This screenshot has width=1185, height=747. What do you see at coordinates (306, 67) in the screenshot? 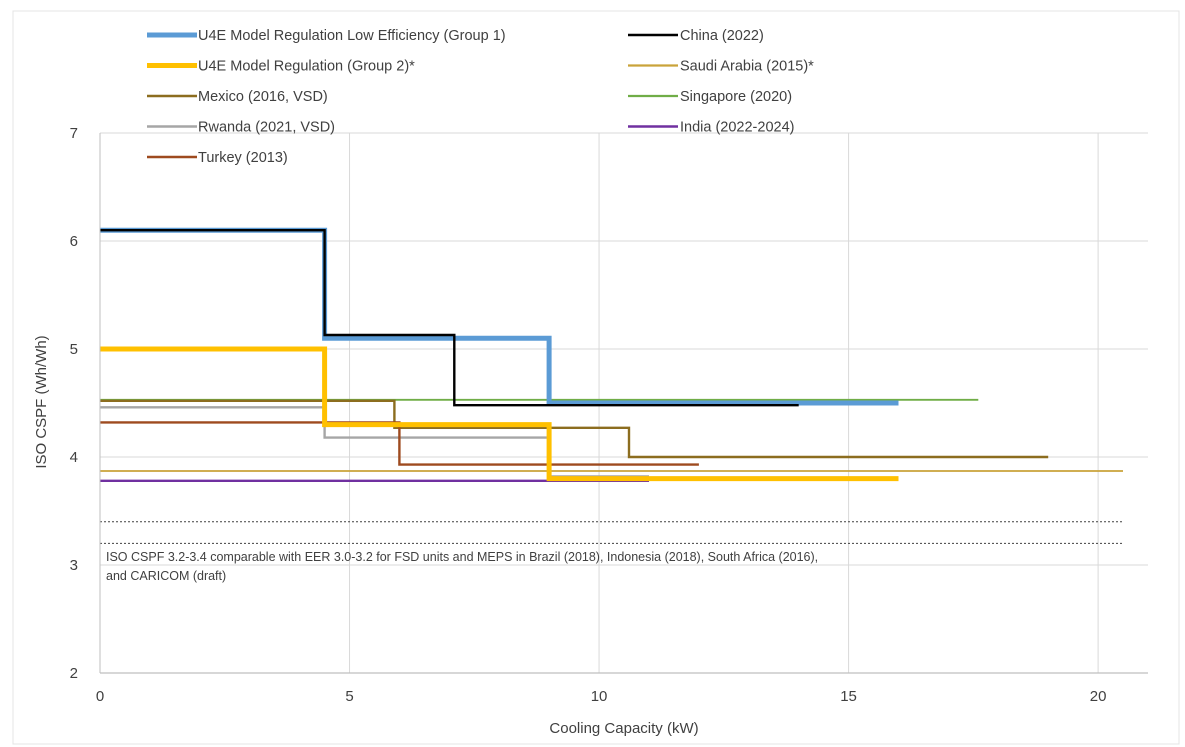
I see `legend-label-3: U4E Model Regulation (Group 2)*` at bounding box center [306, 67].